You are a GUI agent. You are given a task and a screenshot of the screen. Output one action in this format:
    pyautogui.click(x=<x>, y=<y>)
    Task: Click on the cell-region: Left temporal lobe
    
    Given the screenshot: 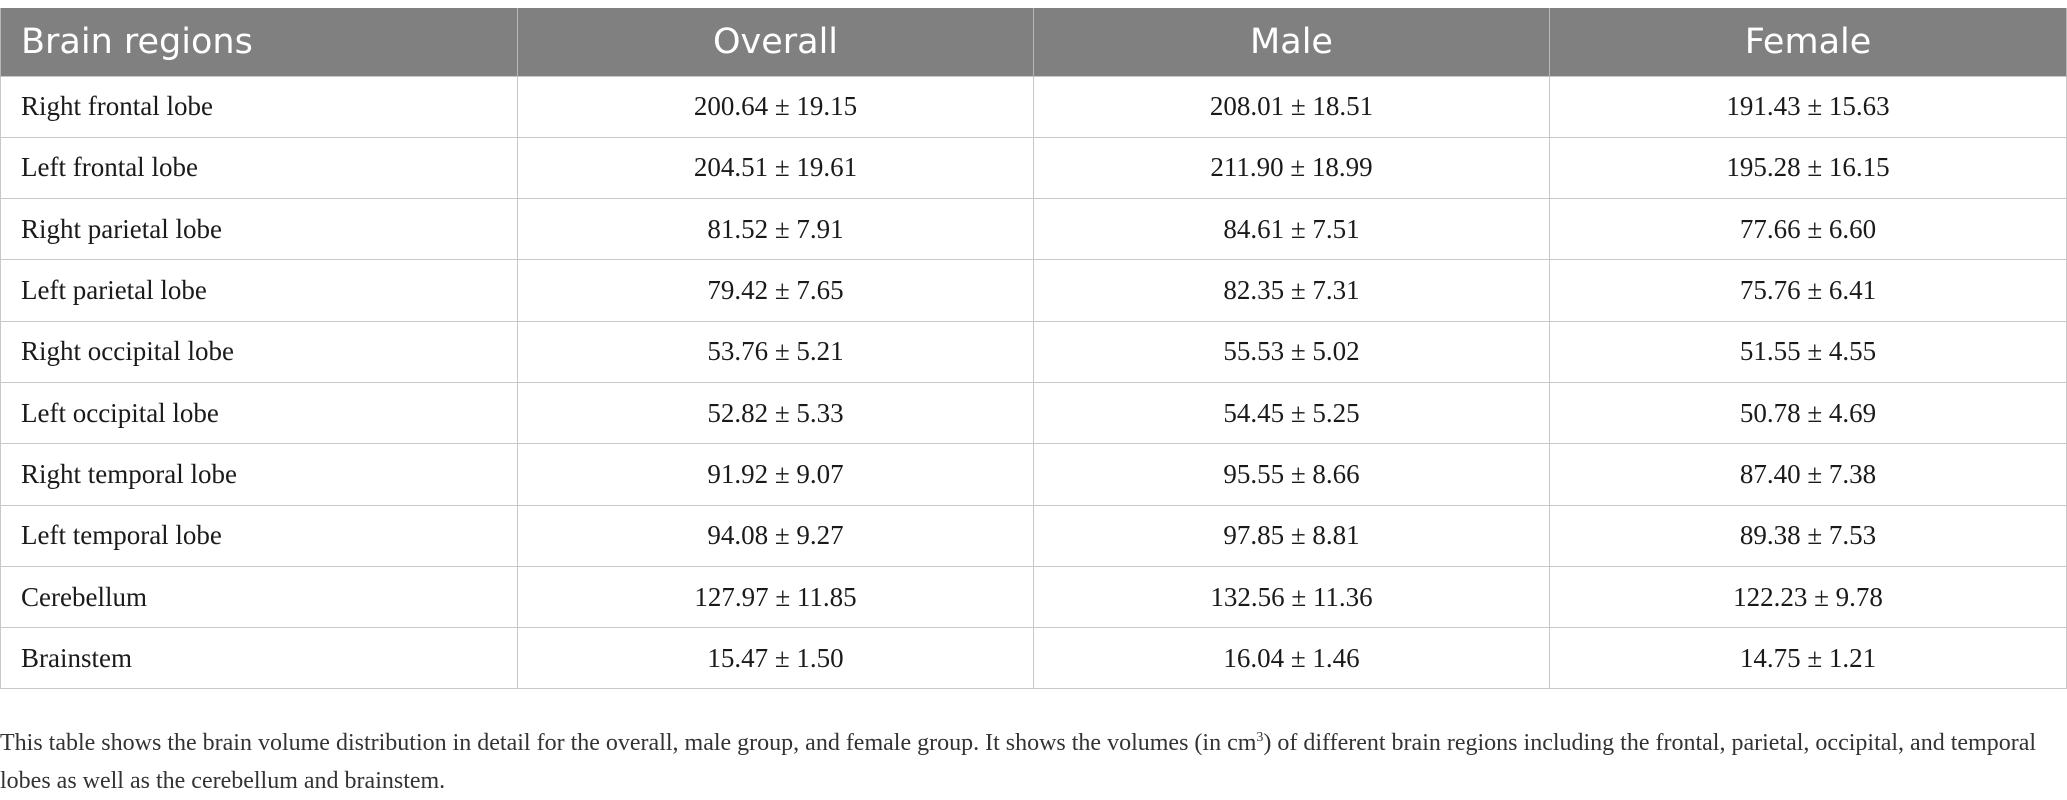 What is the action you would take?
    pyautogui.click(x=259, y=535)
    